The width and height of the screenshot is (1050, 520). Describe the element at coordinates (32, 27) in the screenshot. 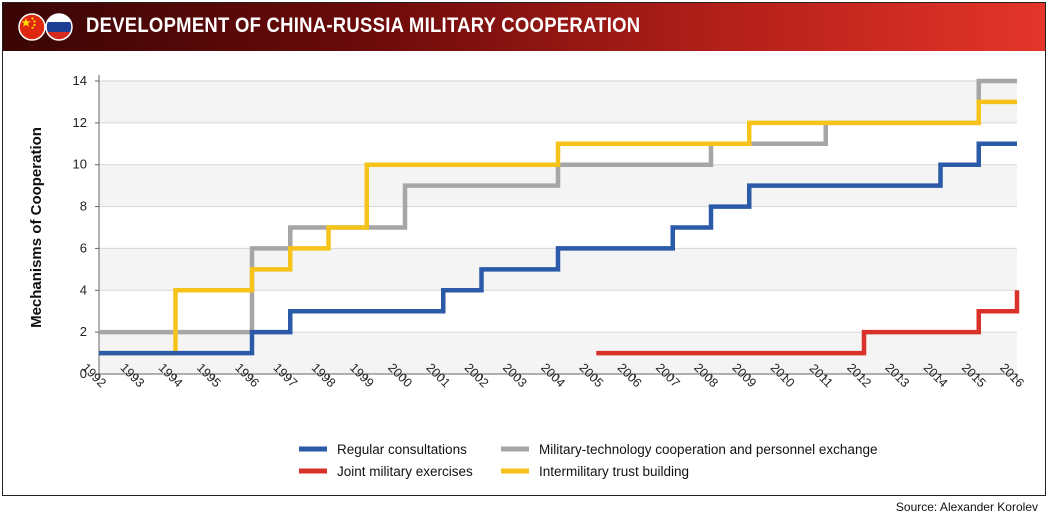

I see `china-flag-icon` at that location.